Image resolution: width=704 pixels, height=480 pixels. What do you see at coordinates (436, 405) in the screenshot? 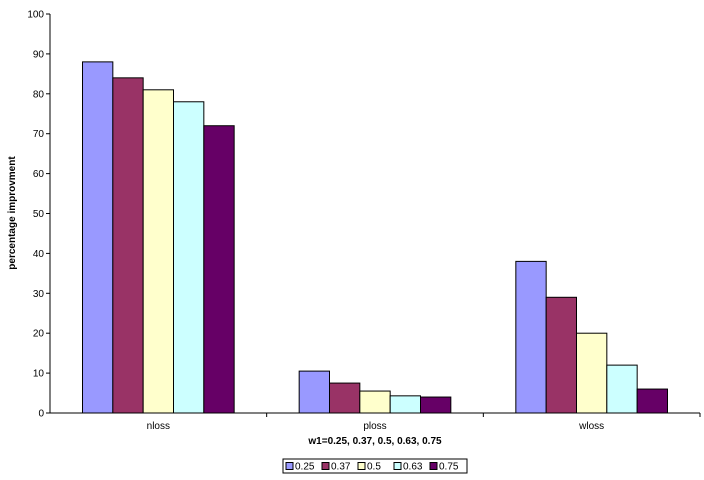
I see `bar-ploss-0.75` at bounding box center [436, 405].